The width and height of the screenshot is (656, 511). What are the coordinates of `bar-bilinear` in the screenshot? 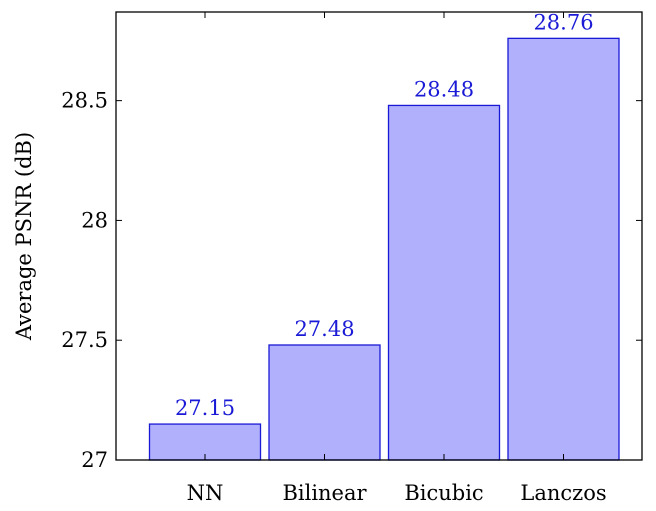 It's located at (324, 402).